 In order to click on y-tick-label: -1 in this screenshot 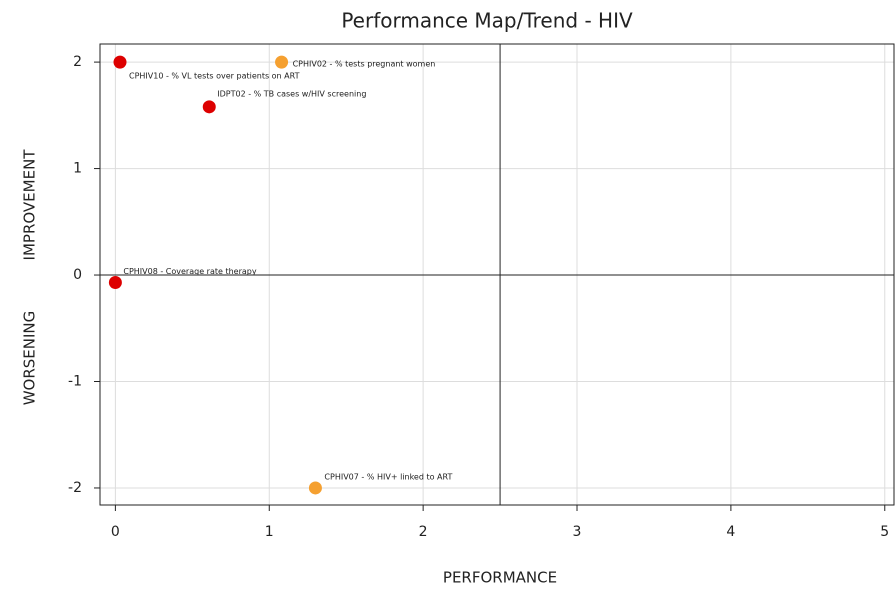, I will do `click(75, 381)`.